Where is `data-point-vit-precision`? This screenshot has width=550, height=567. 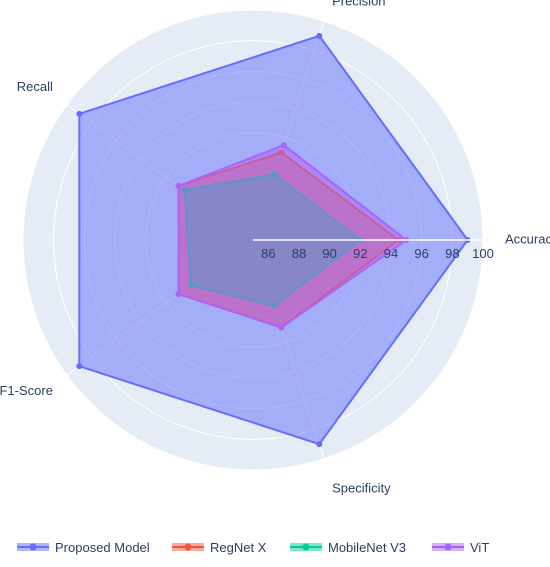
data-point-vit-precision is located at coordinates (283, 145).